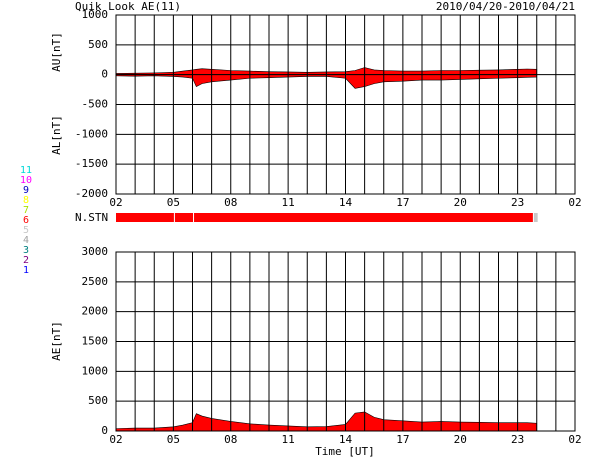 The height and width of the screenshot is (460, 590). Describe the element at coordinates (505, 6) in the screenshot. I see `date-range: 2010/04/20-2010/04/21` at that location.